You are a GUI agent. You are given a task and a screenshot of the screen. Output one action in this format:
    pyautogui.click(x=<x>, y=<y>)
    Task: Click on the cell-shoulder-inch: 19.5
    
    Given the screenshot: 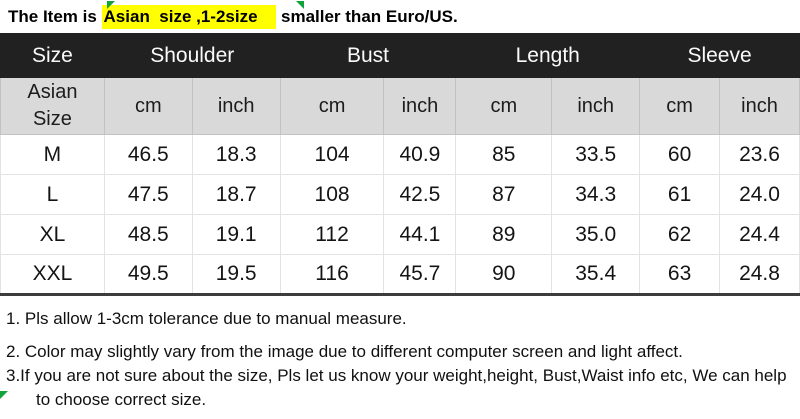 What is the action you would take?
    pyautogui.click(x=236, y=274)
    